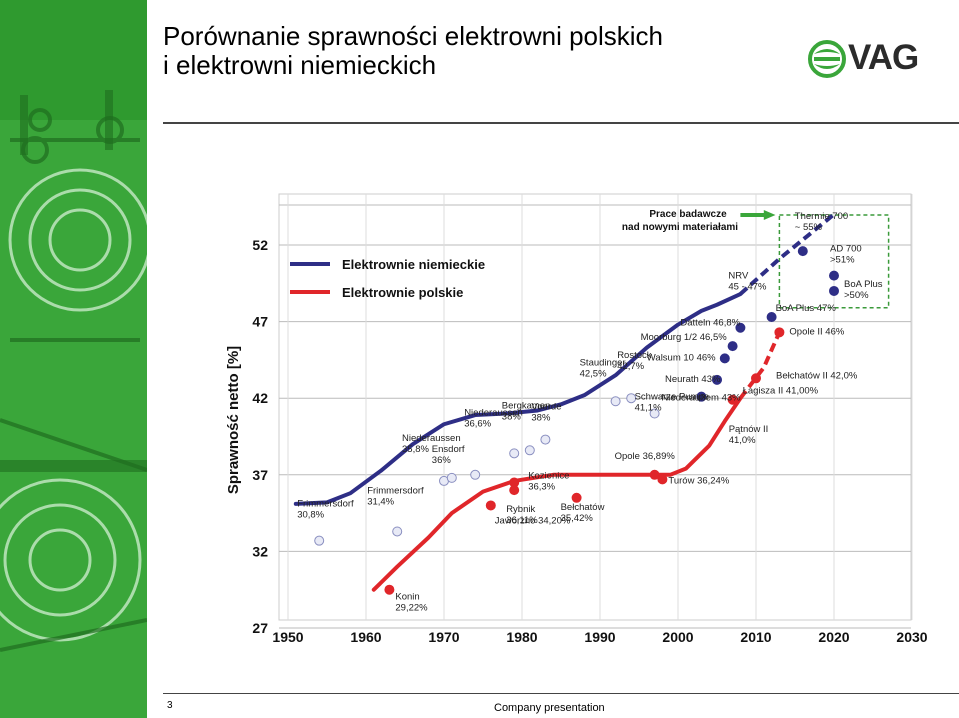 The image size is (959, 718). Describe the element at coordinates (395, 490) in the screenshot. I see `data-point-label: Frimmersdorf` at that location.